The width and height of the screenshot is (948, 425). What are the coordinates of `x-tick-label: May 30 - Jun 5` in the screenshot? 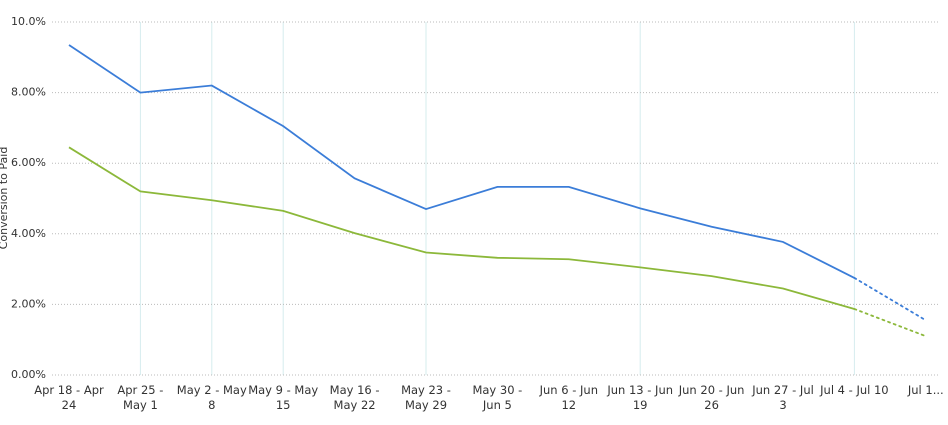 It's located at (497, 397).